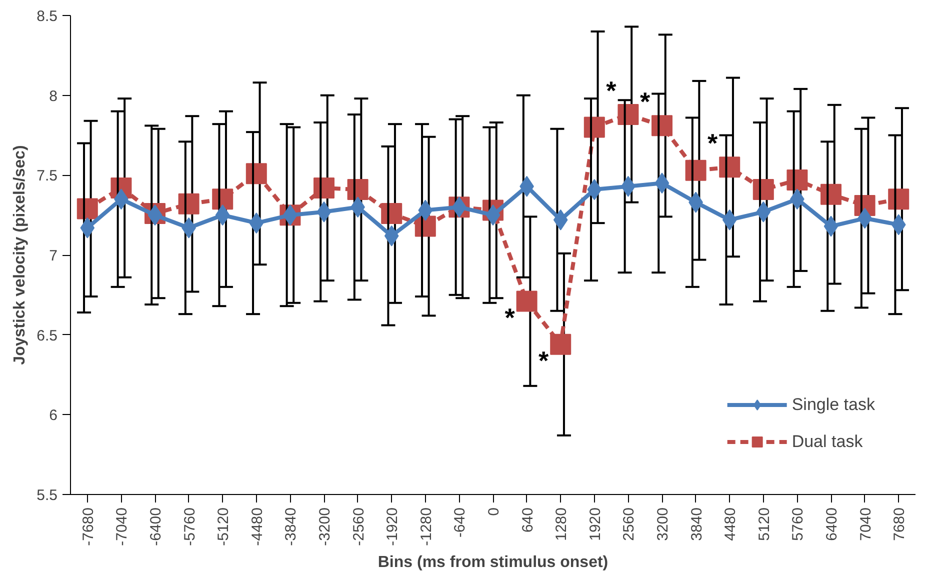  Describe the element at coordinates (47, 495) in the screenshot. I see `y-tick-label: 5.5` at that location.